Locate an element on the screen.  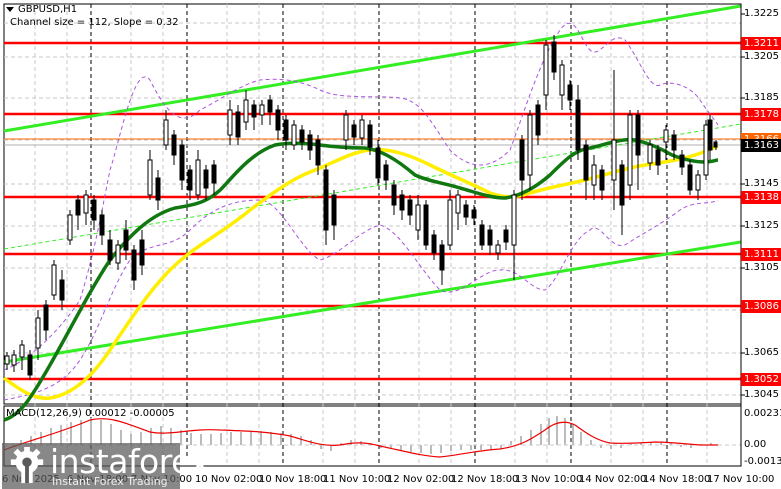
instaforex-watermark: instaforex Instant Forex Trading is located at coordinates (106, 466).